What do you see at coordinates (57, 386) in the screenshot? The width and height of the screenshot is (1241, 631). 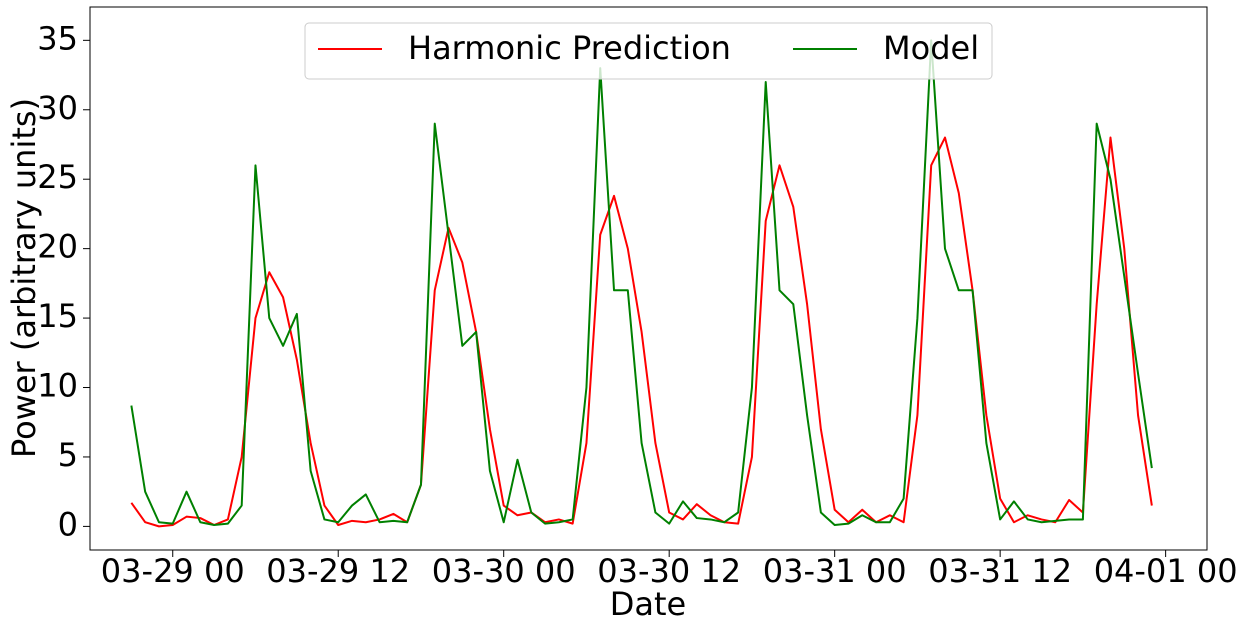 I see `y-tick-label: 10` at bounding box center [57, 386].